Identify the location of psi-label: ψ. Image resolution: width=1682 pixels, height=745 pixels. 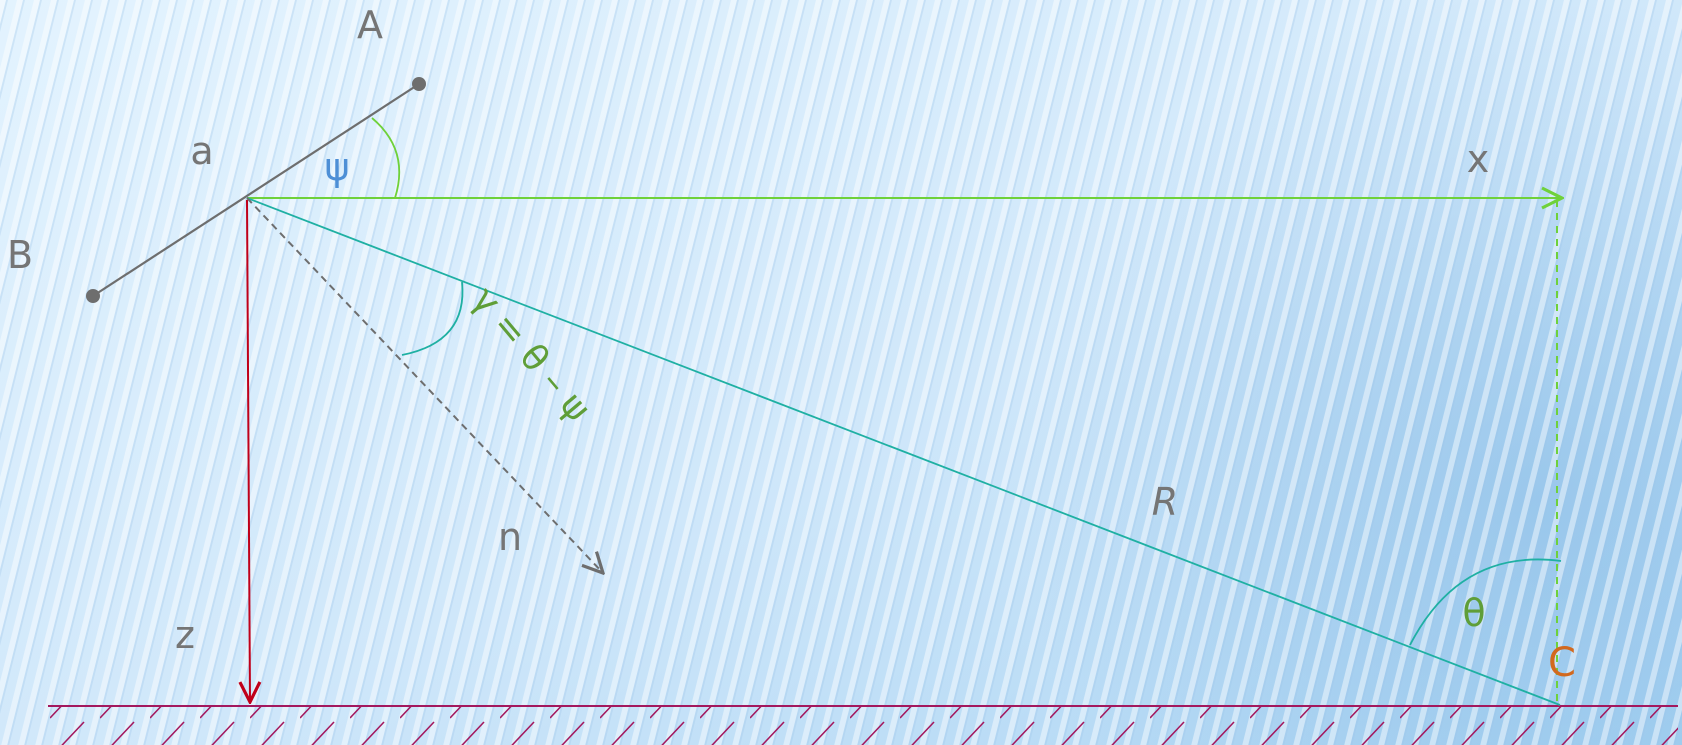
(336, 167).